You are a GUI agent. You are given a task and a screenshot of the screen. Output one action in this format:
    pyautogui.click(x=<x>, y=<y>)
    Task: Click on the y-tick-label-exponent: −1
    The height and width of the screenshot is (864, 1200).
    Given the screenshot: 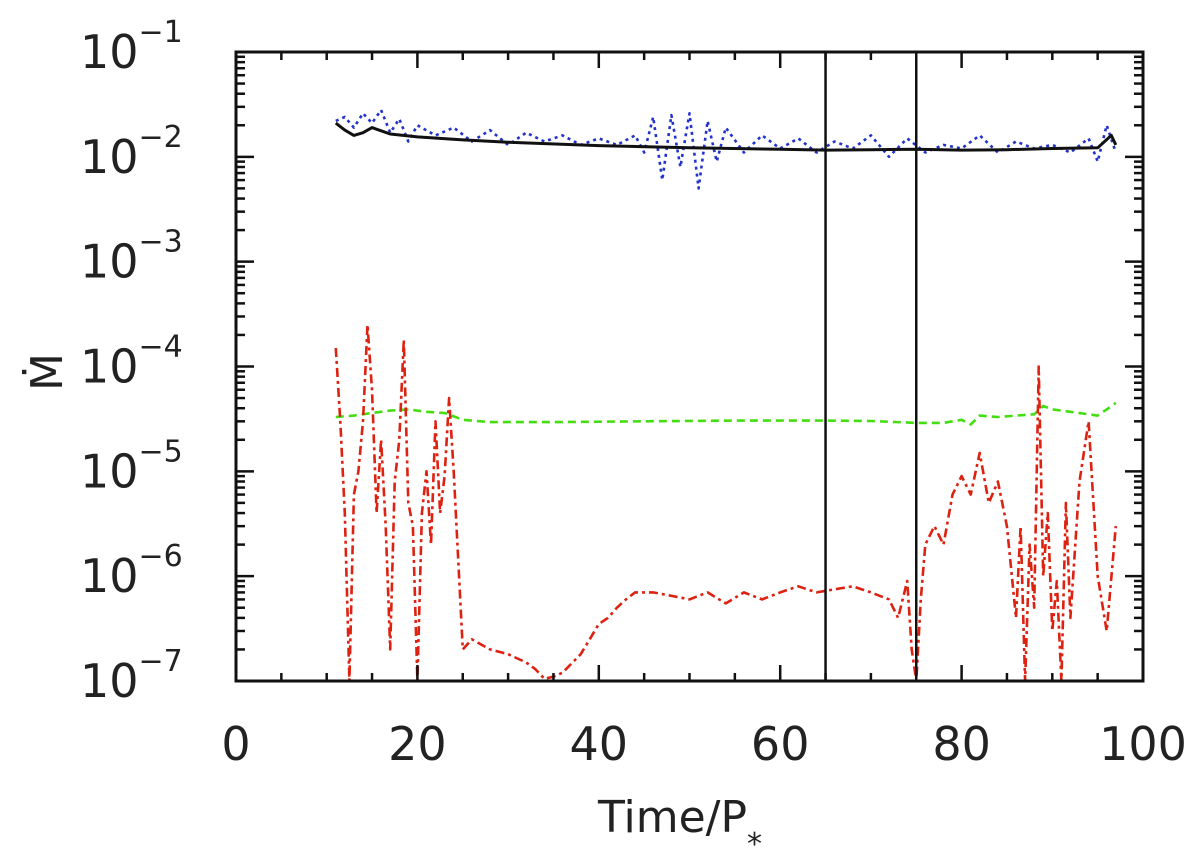 What is the action you would take?
    pyautogui.click(x=161, y=32)
    